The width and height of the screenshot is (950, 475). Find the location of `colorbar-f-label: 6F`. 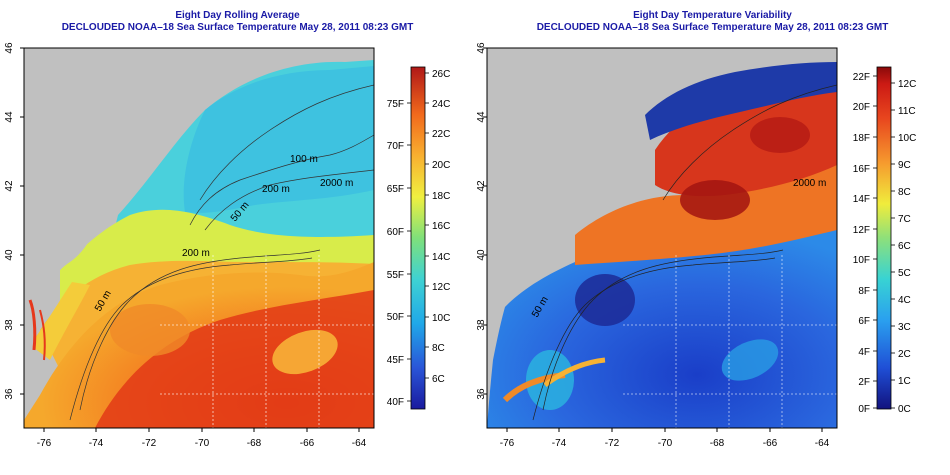

colorbar-f-label: 6F is located at coordinates (864, 321).